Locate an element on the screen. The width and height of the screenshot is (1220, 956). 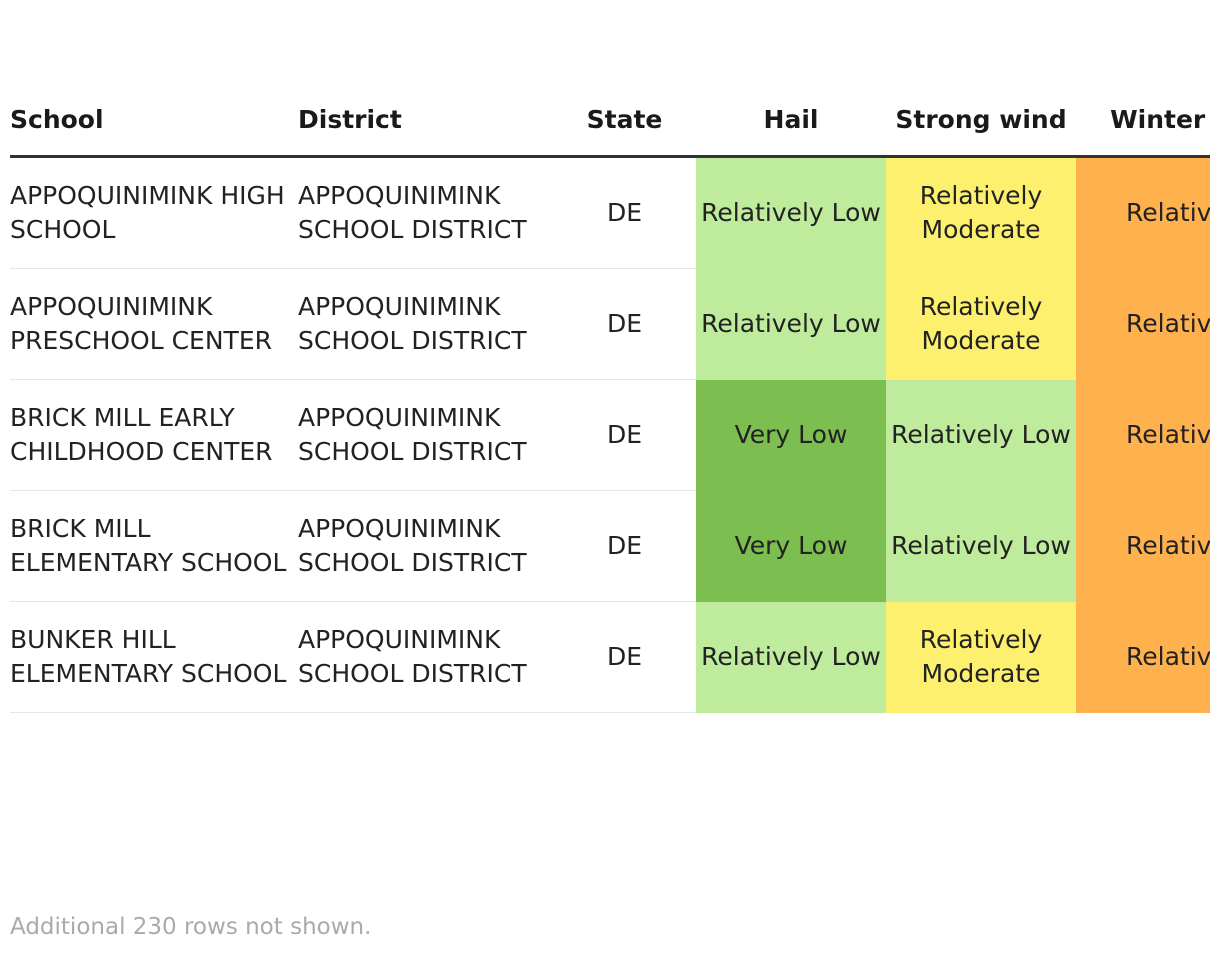
column-header: State is located at coordinates (641, 79).